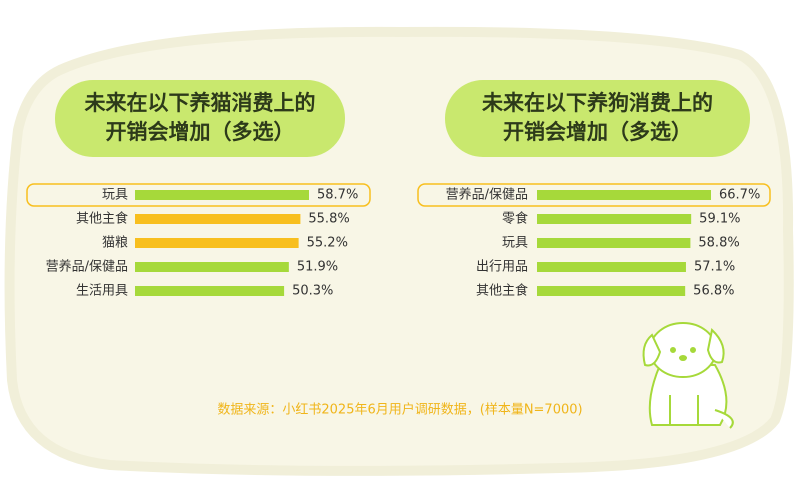 The image size is (800, 497). I want to click on value-label: 59.1%, so click(719, 219).